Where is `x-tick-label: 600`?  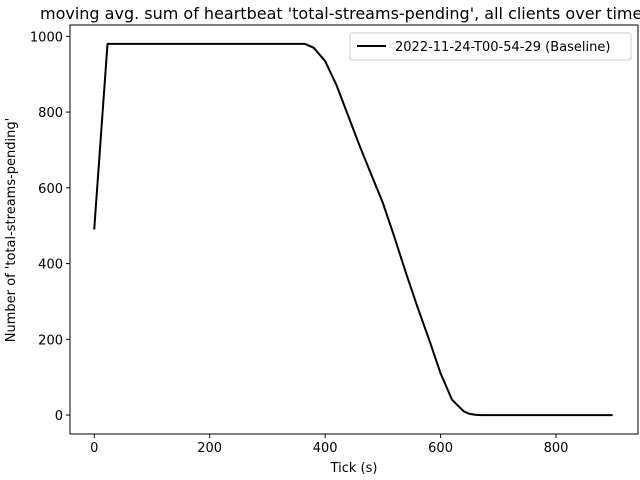
x-tick-label: 600 is located at coordinates (440, 448).